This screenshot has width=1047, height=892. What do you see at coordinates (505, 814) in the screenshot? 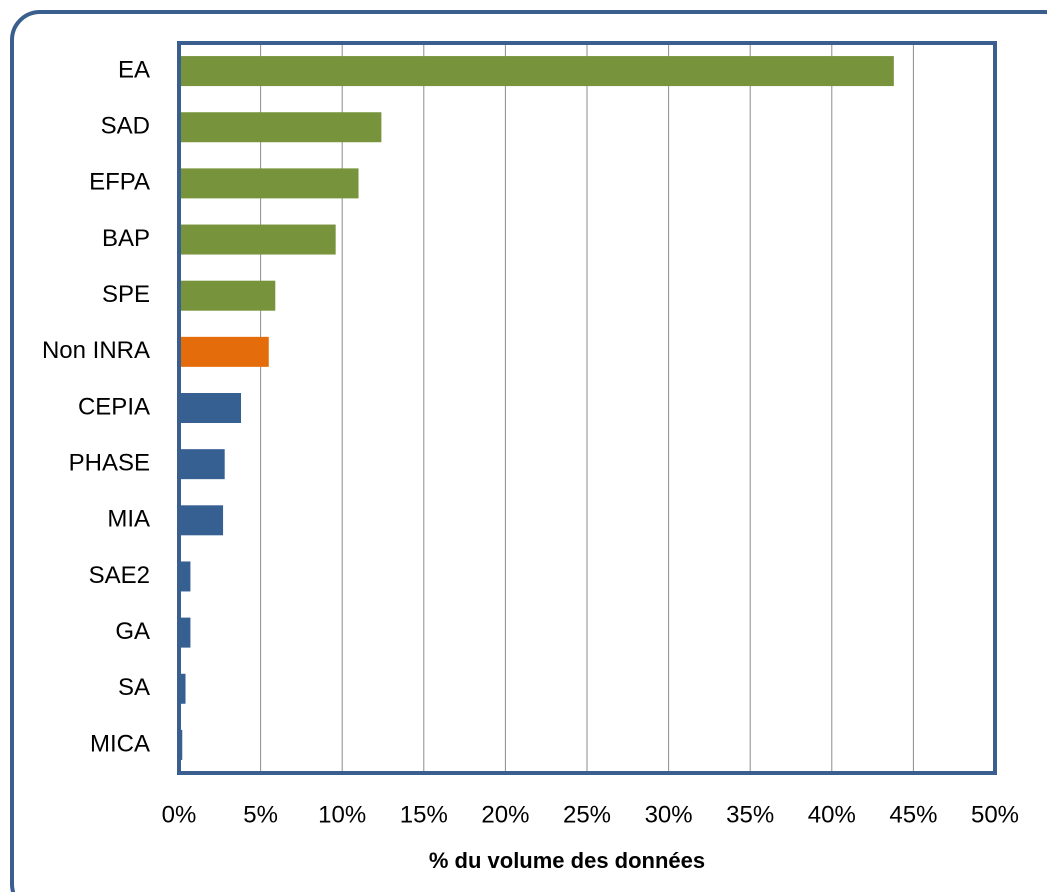
I see `x-tick-label: 20%` at bounding box center [505, 814].